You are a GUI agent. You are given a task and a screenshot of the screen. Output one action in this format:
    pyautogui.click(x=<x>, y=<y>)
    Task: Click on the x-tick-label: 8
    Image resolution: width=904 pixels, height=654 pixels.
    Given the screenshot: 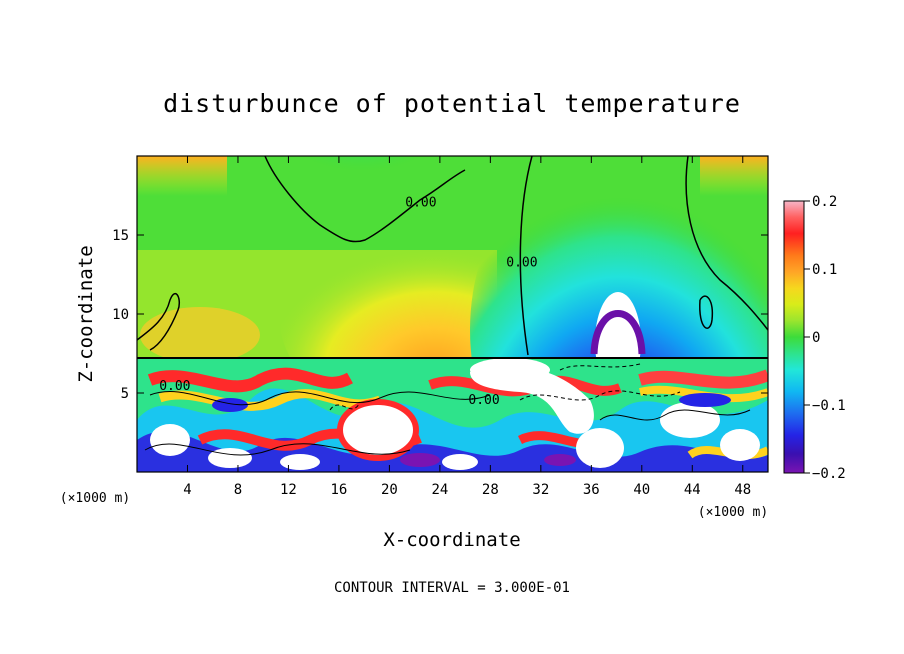 What is the action you would take?
    pyautogui.click(x=238, y=490)
    